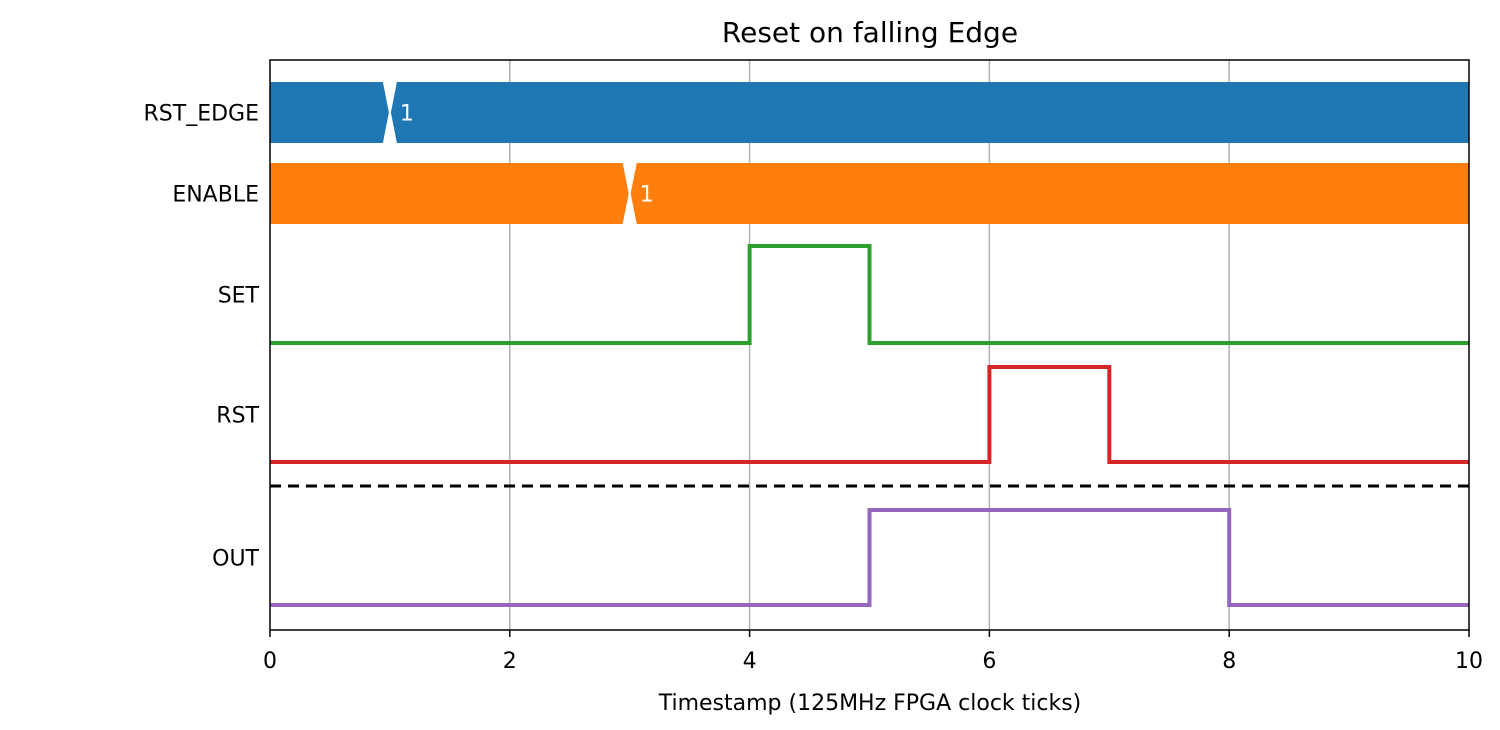  I want to click on signal-label-enable: ENABLE, so click(215, 195).